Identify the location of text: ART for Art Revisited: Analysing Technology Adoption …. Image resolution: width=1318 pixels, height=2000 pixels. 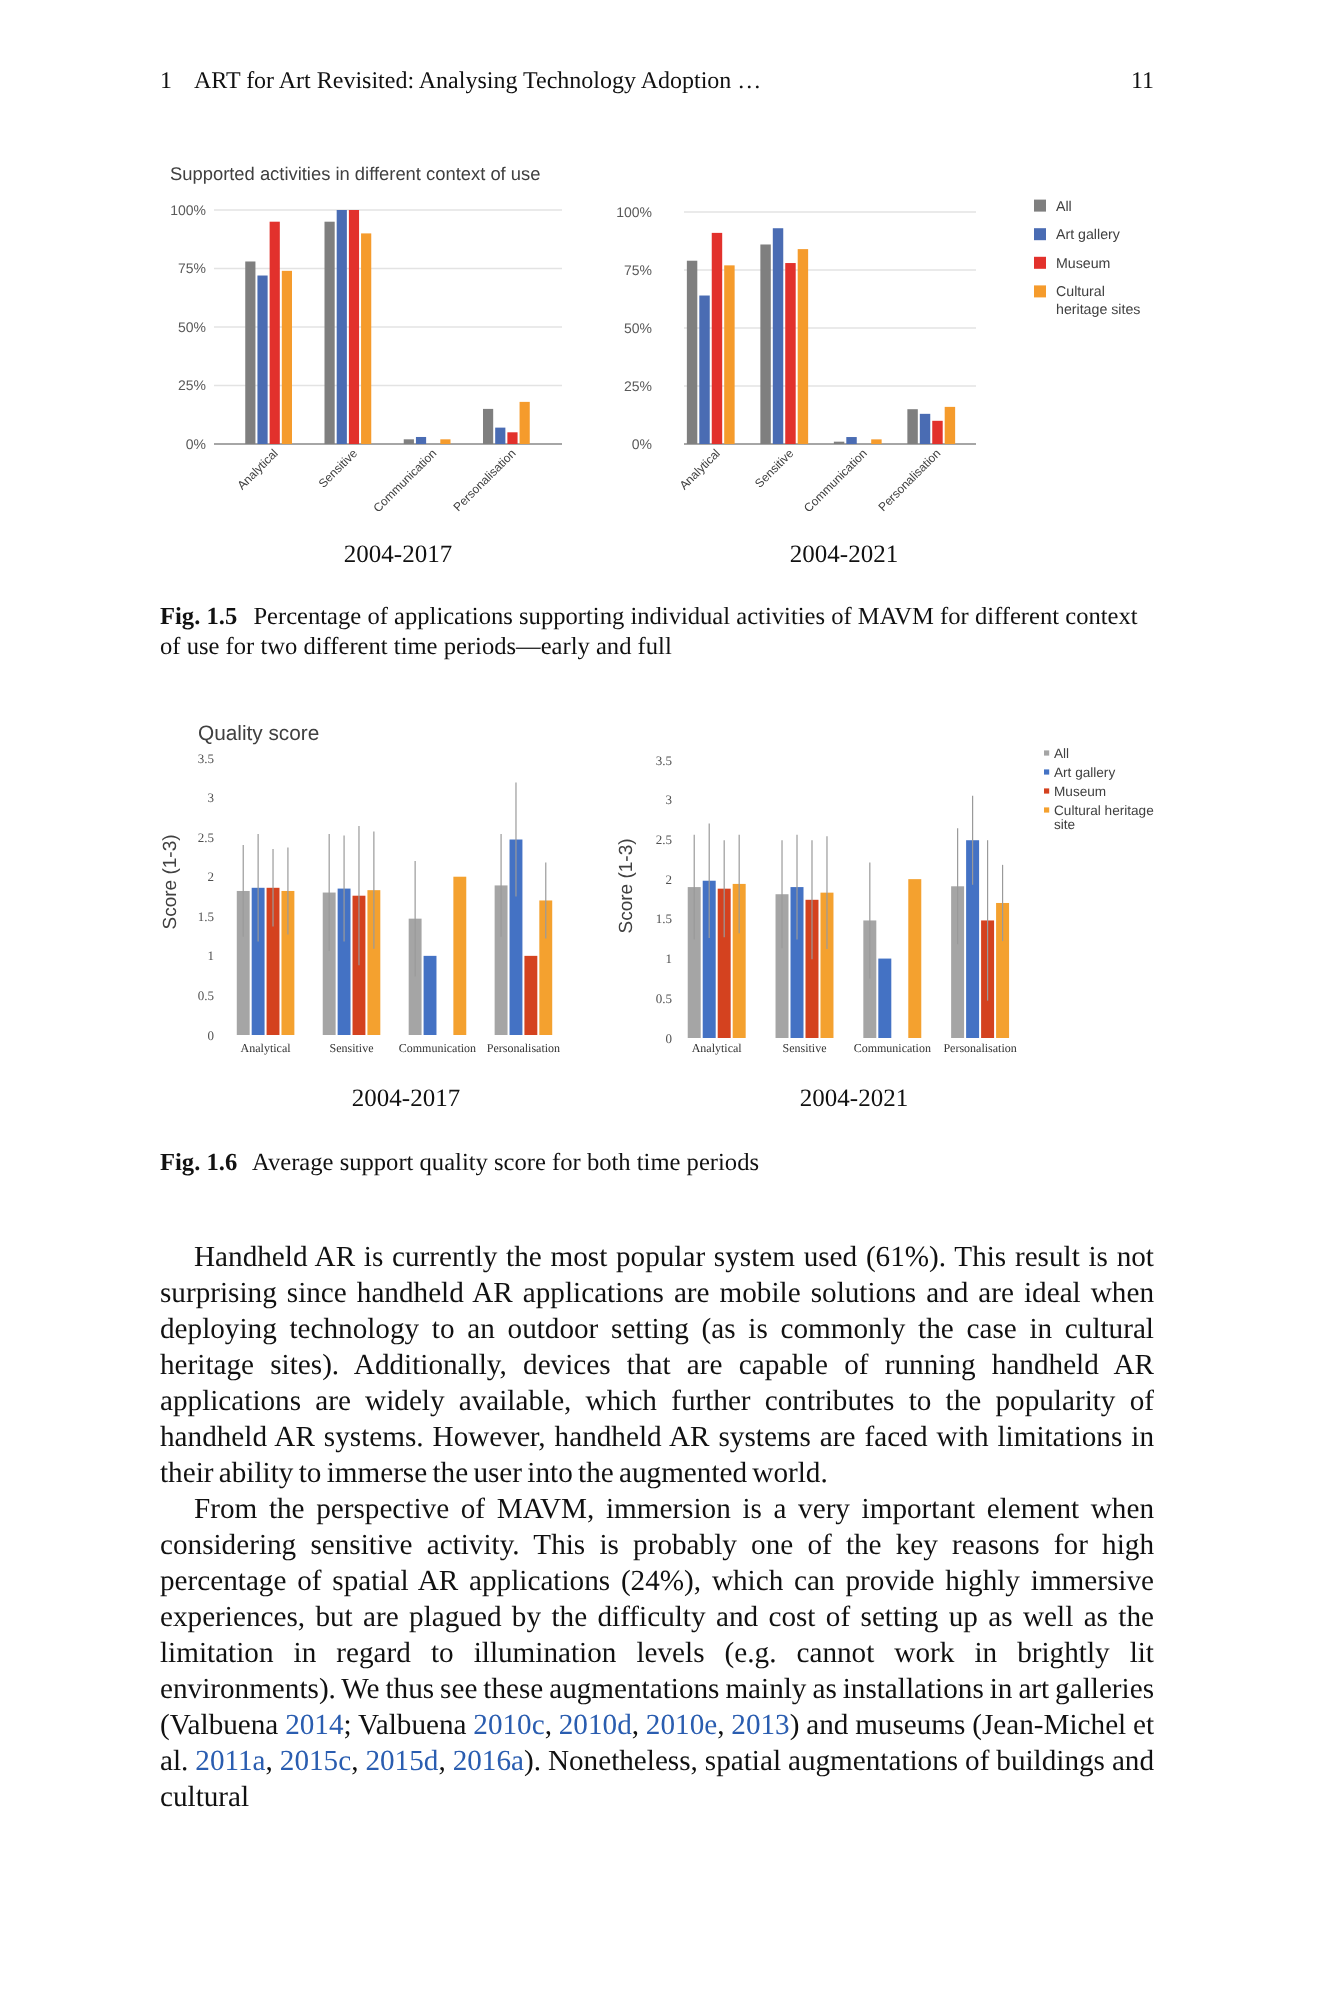
(478, 80).